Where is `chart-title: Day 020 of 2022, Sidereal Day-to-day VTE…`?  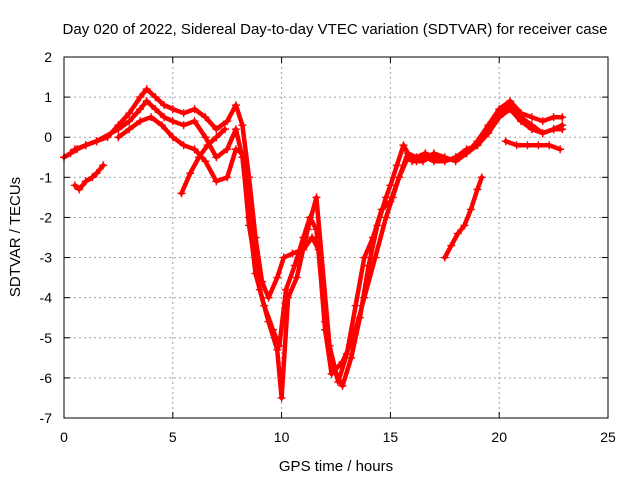
chart-title: Day 020 of 2022, Sidereal Day-to-day VTE… is located at coordinates (335, 29).